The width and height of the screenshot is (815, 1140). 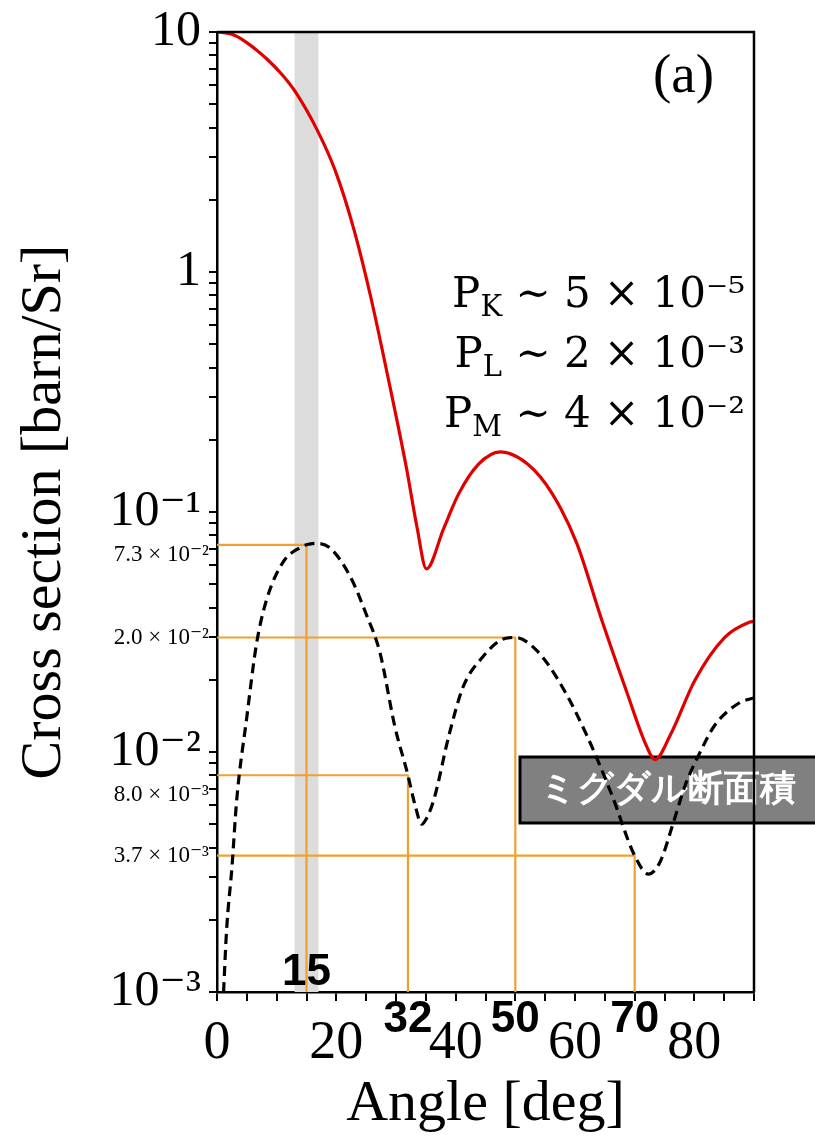 I want to click on annotation: 50, so click(x=515, y=1017).